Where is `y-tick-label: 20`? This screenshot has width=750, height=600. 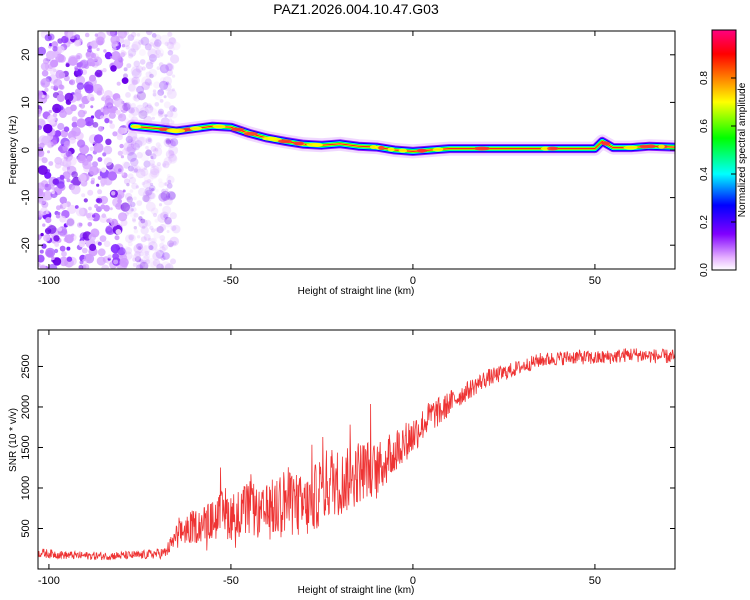 y-tick-label: 20 is located at coordinates (26, 55).